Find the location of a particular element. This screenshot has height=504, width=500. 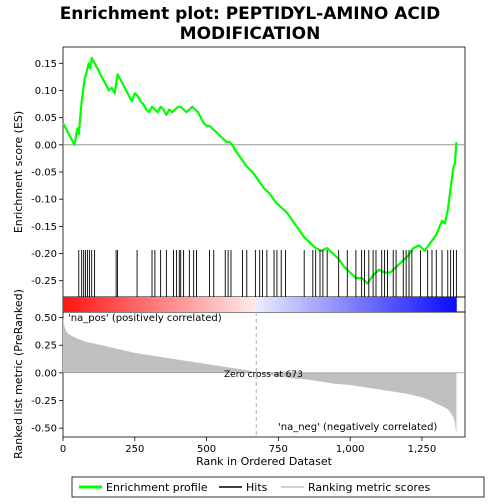

es-y-tick-label: -0.20 is located at coordinates (44, 254).